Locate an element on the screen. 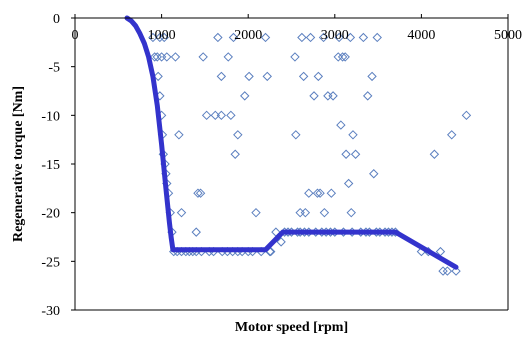  x-tick-label: 1000 is located at coordinates (162, 35).